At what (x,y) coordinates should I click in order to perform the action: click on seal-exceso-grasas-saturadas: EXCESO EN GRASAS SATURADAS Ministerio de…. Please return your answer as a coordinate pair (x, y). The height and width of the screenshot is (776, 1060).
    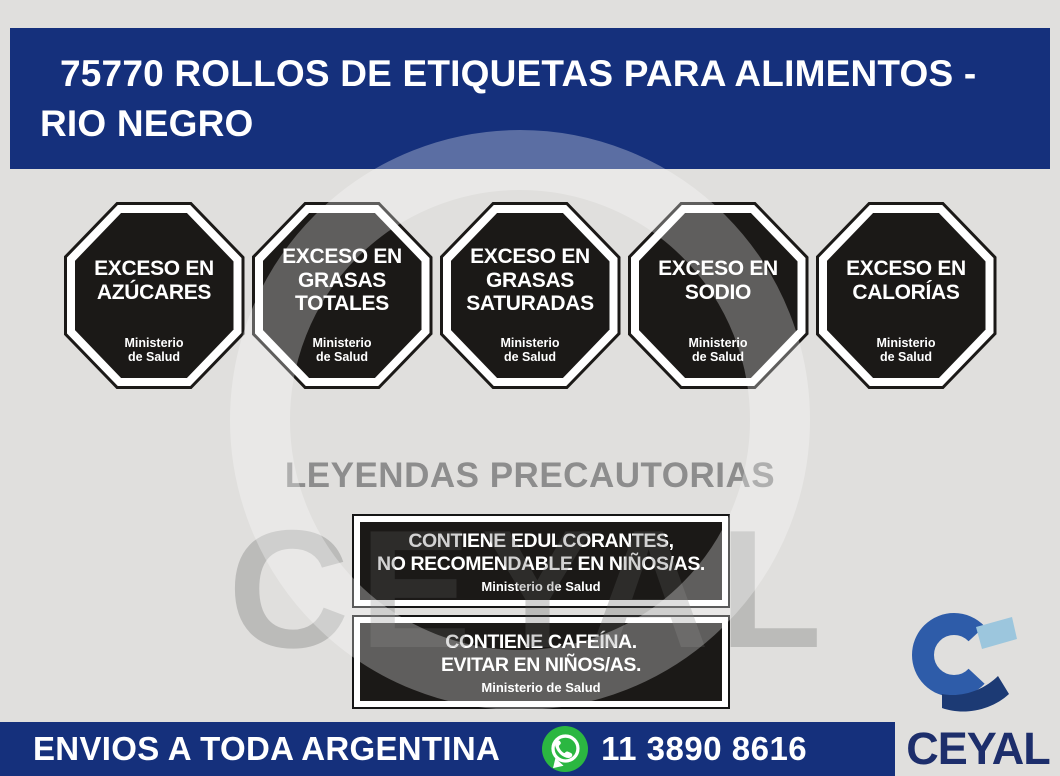
    Looking at the image, I should click on (530, 295).